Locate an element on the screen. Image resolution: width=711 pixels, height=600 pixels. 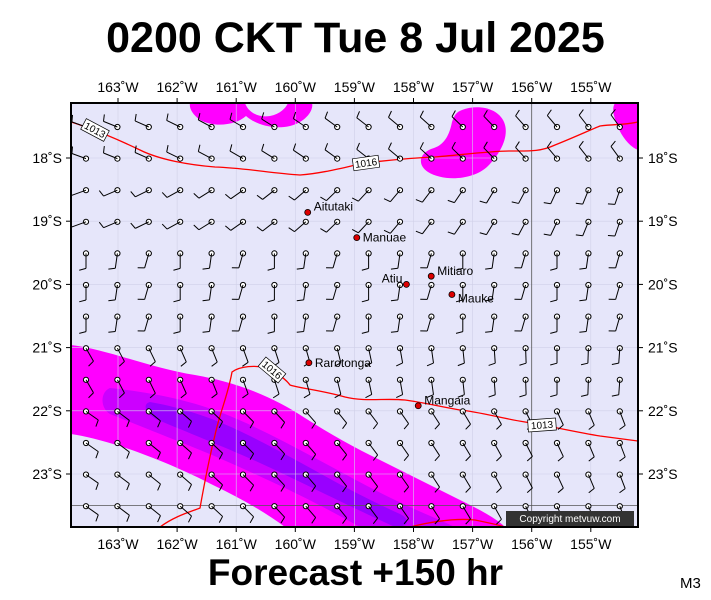
lat-tick-label-left: 18˚S is located at coordinates (47, 158).